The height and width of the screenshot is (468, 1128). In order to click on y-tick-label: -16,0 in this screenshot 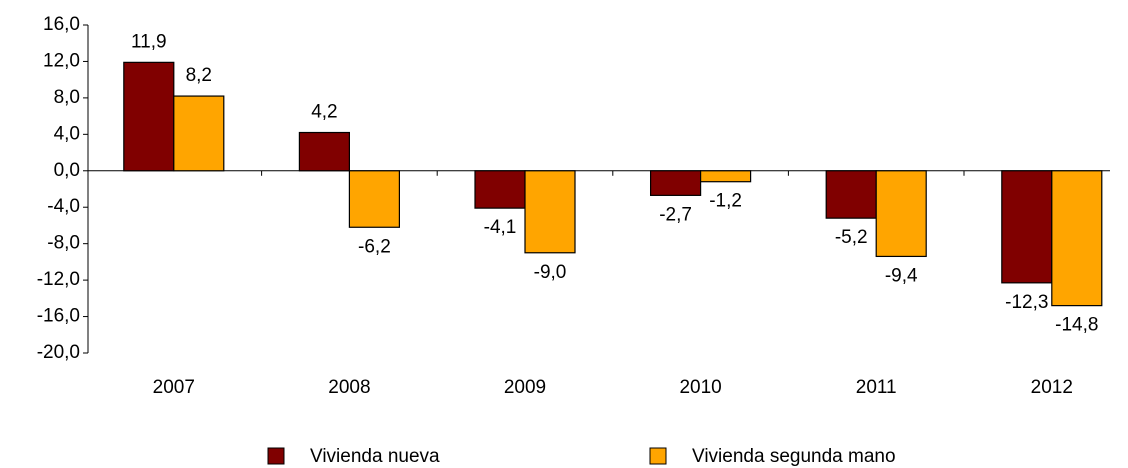, I will do `click(58, 316)`.